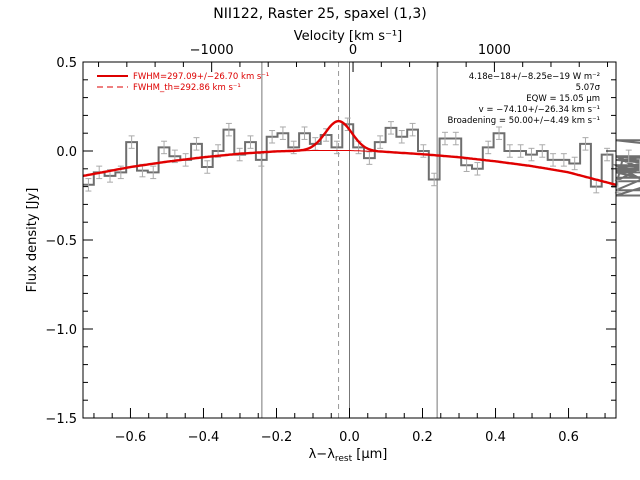 This screenshot has width=640, height=480. Describe the element at coordinates (32, 240) in the screenshot. I see `y-axis-label: Flux density [Jy]` at that location.